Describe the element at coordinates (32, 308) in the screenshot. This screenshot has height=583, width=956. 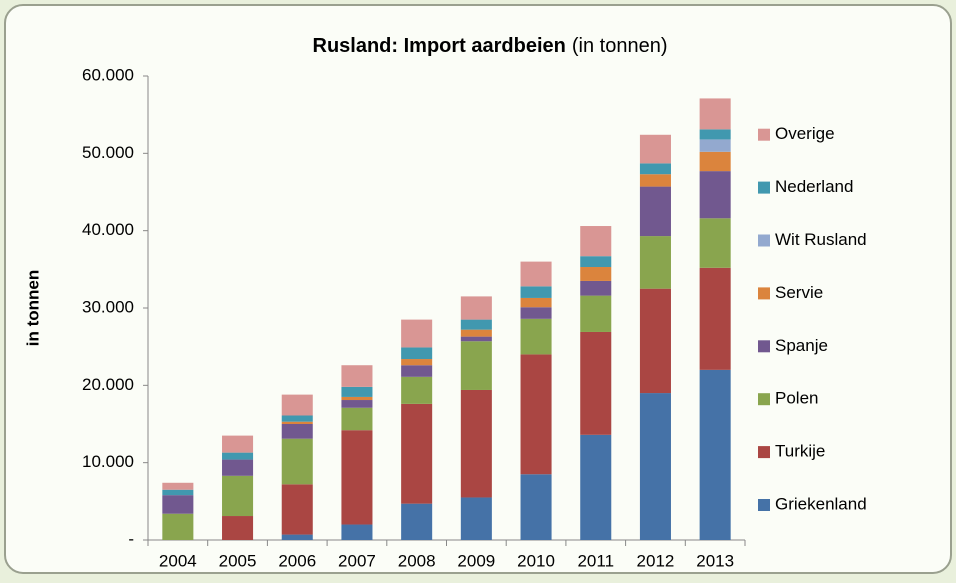
I see `y-axis-label: in tonnen` at that location.